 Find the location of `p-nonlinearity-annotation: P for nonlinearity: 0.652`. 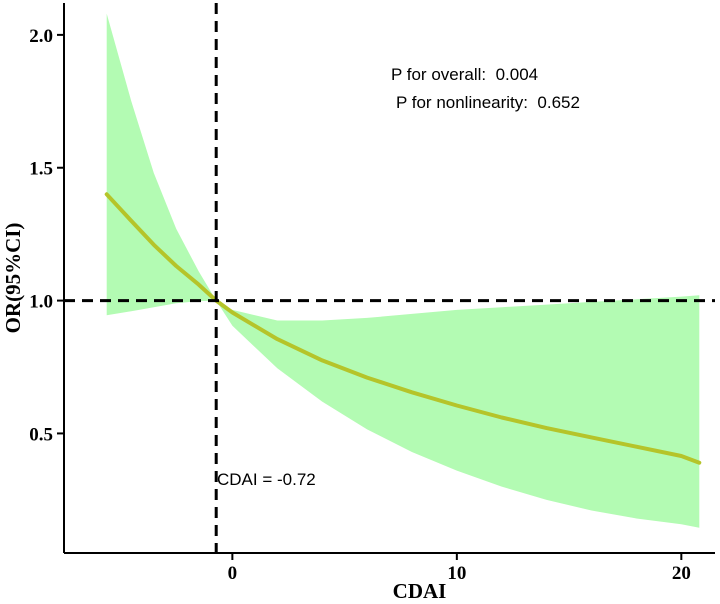

p-nonlinearity-annotation: P for nonlinearity: 0.652 is located at coordinates (488, 102).